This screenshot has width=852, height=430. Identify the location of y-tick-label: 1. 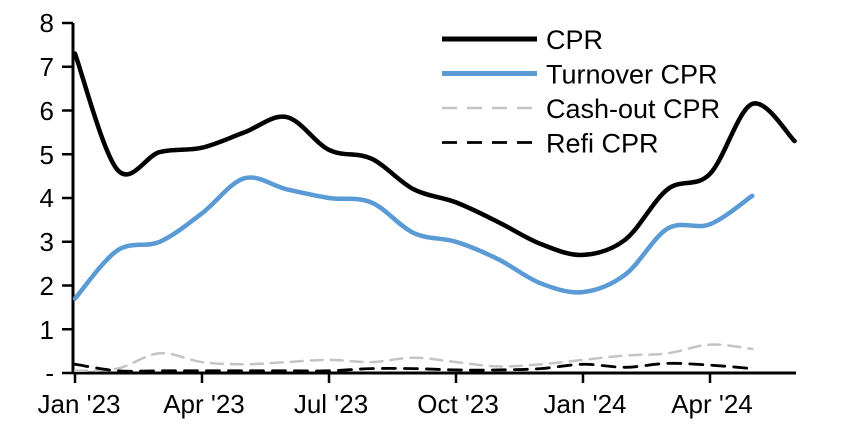
(47, 330).